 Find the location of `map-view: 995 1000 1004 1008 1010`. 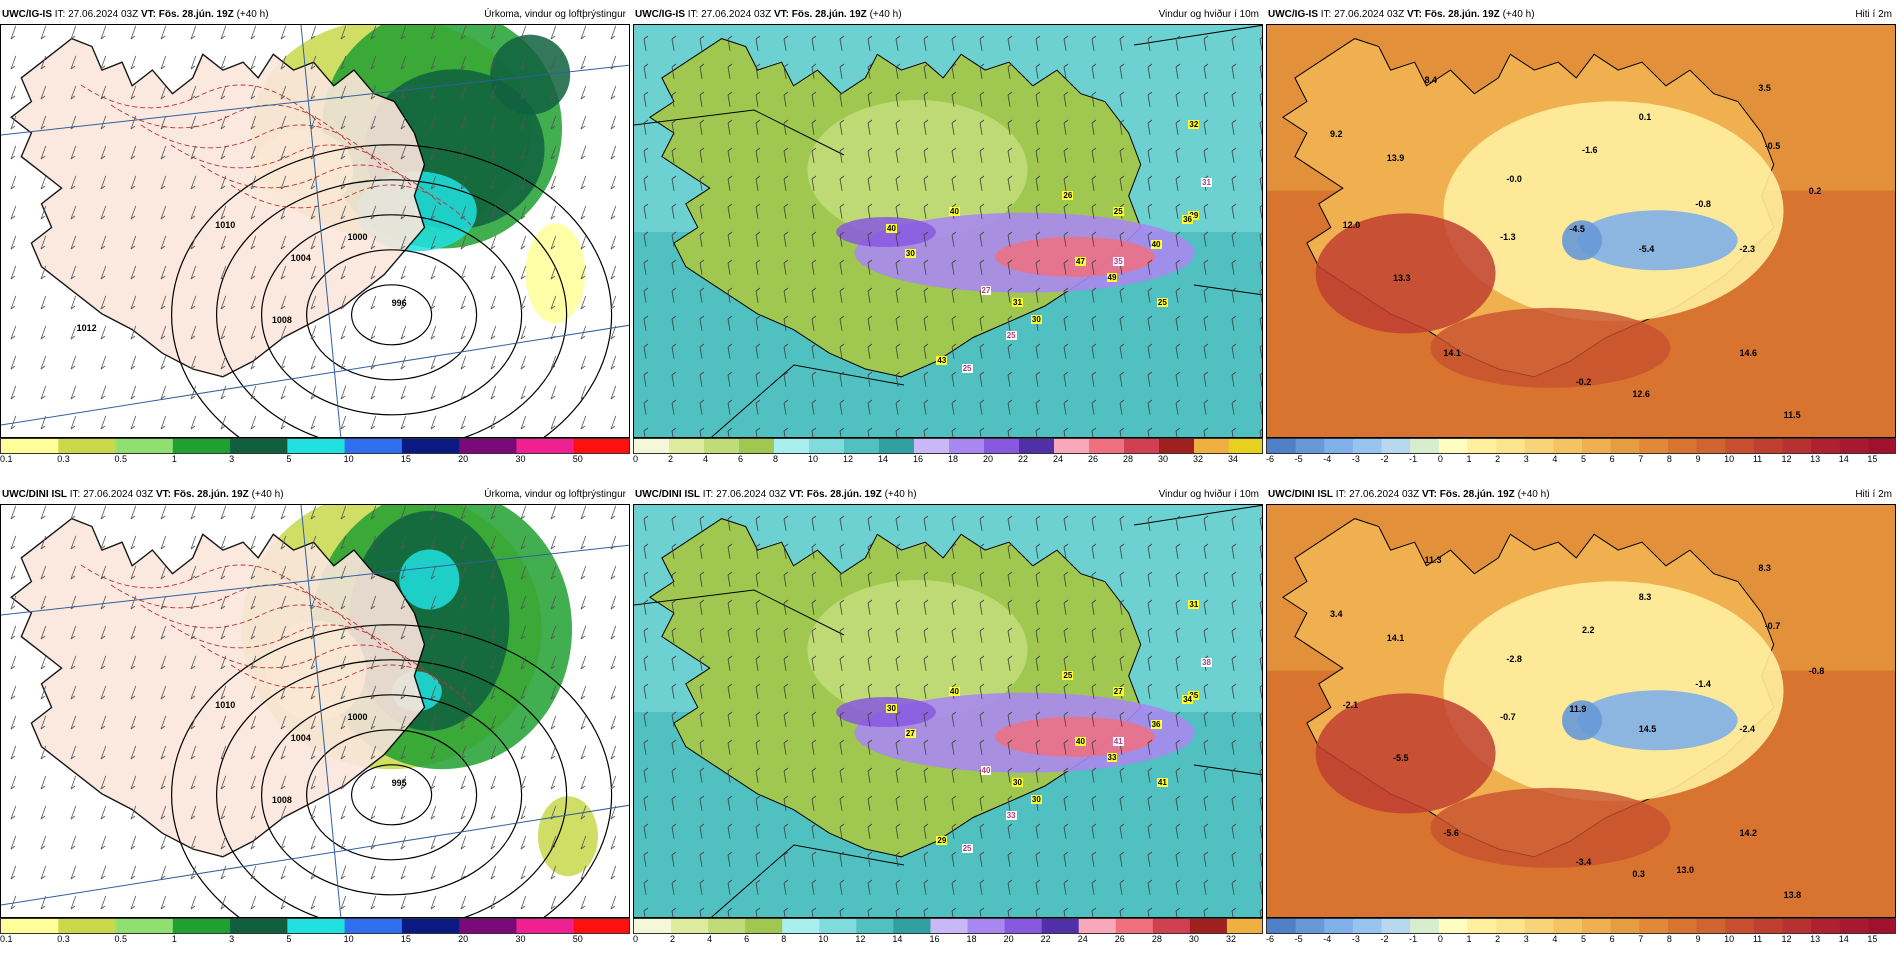

map-view: 995 1000 1004 1008 1010 is located at coordinates (315, 711).